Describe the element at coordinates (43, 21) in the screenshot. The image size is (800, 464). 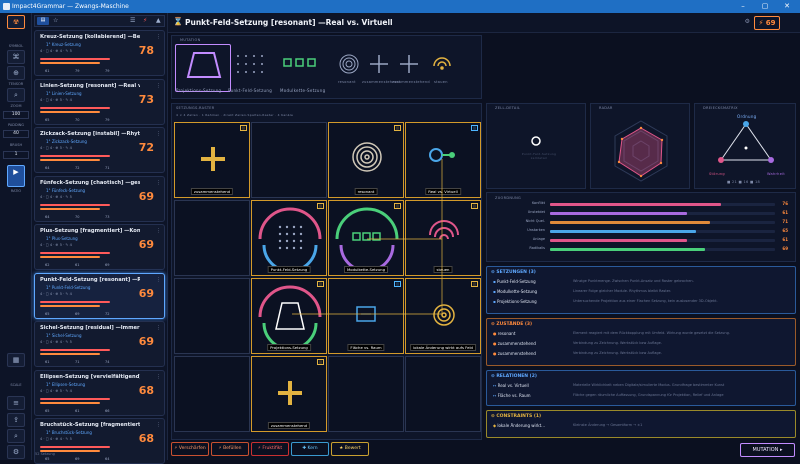
I see `list-view-icon: ▤` at that location.